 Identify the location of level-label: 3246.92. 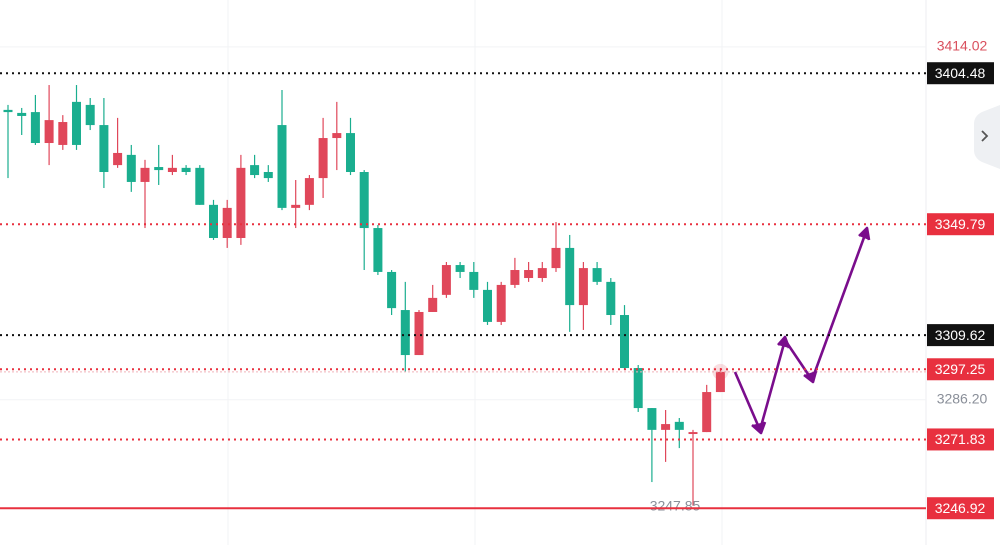
(960, 508).